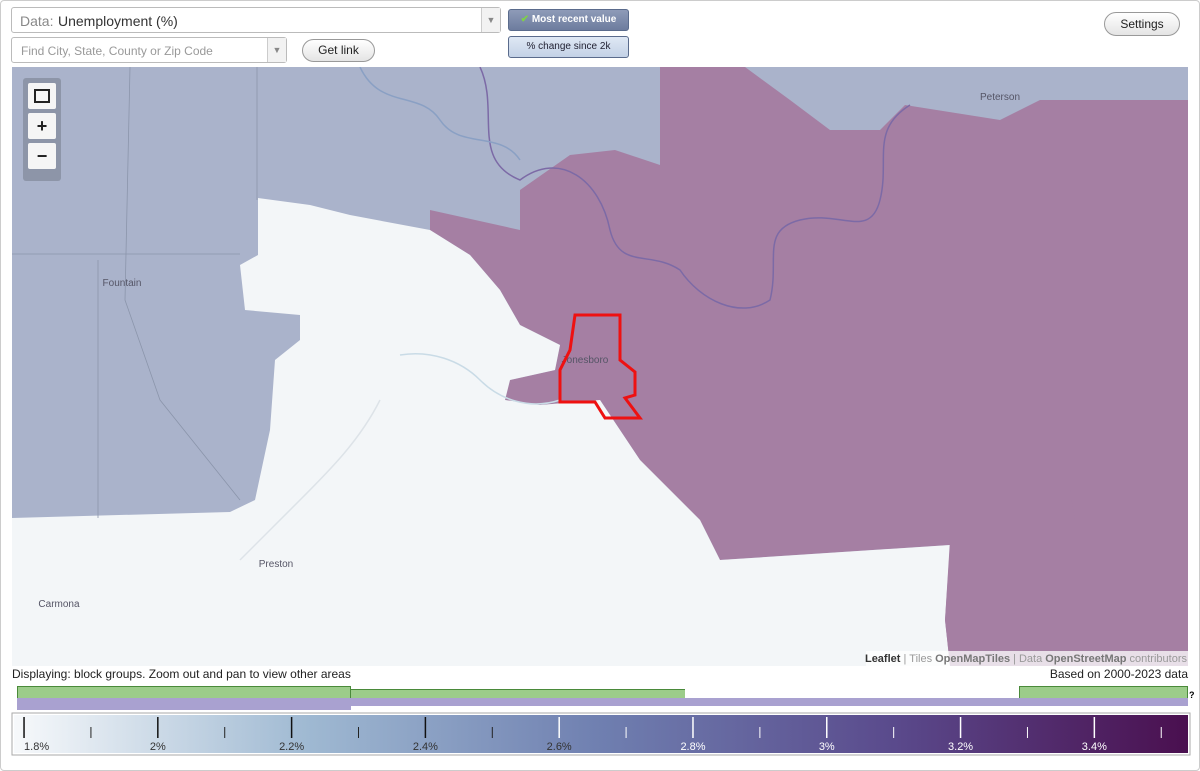 The width and height of the screenshot is (1200, 771). I want to click on legend: 1.8% 2% 2.2% 2.4% 2.6% 2.8% 3% 3.2% 3.4%, so click(601, 734).